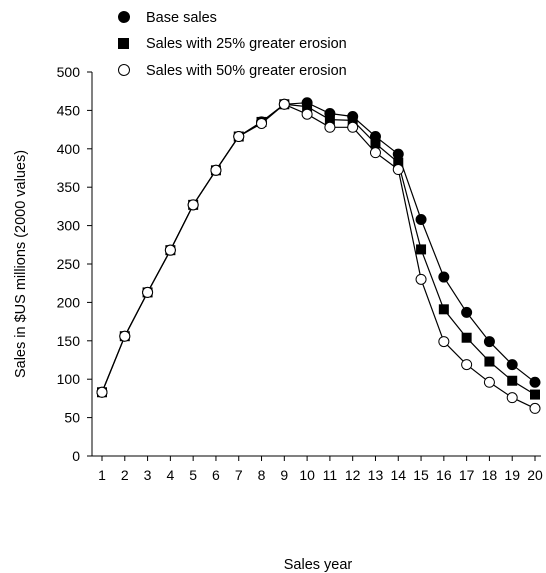 This screenshot has width=546, height=573. I want to click on x-tick-label: 20, so click(535, 475).